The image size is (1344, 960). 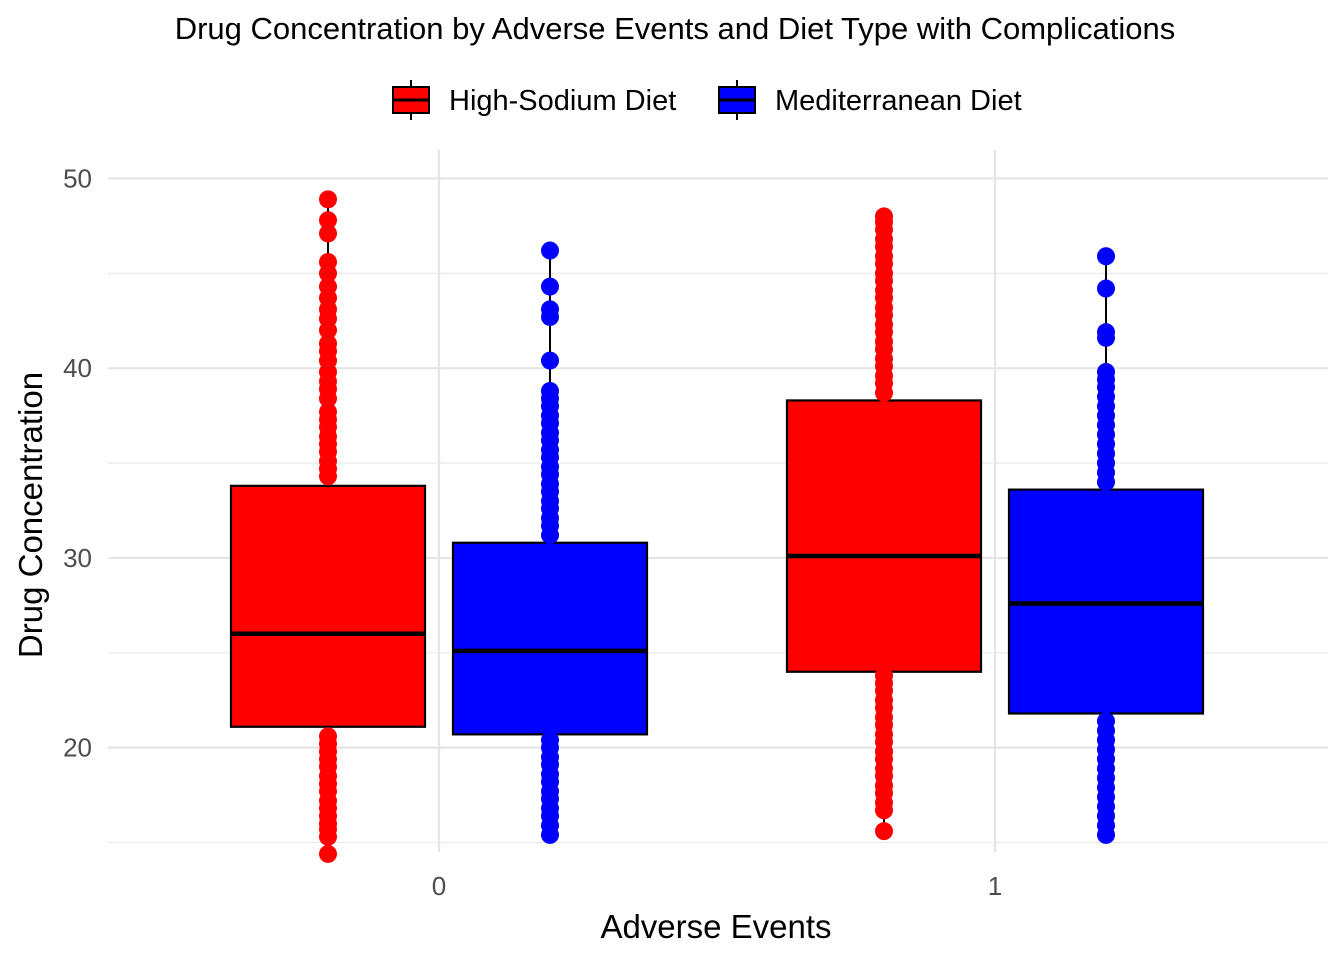 What do you see at coordinates (77, 748) in the screenshot?
I see `y-tick-label: 20` at bounding box center [77, 748].